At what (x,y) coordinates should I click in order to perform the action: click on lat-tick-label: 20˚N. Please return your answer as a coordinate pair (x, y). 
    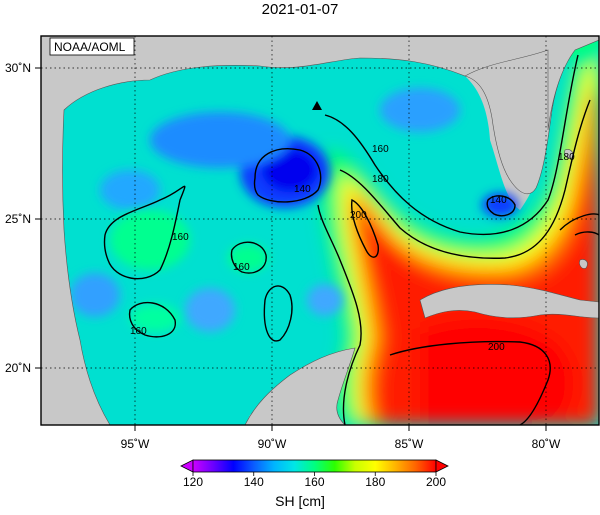
    Looking at the image, I should click on (18, 368).